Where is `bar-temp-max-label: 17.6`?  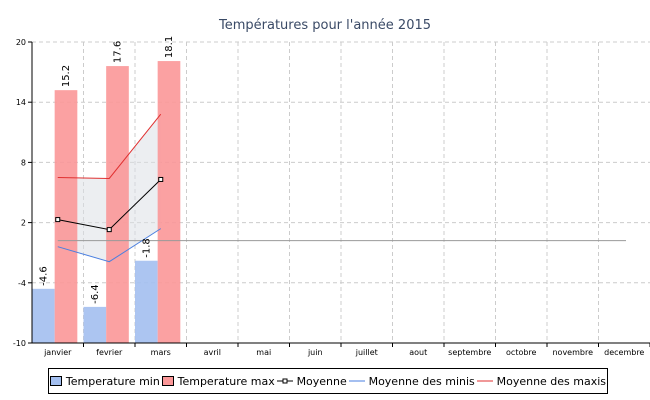
bar-temp-max-label: 17.6 is located at coordinates (117, 52).